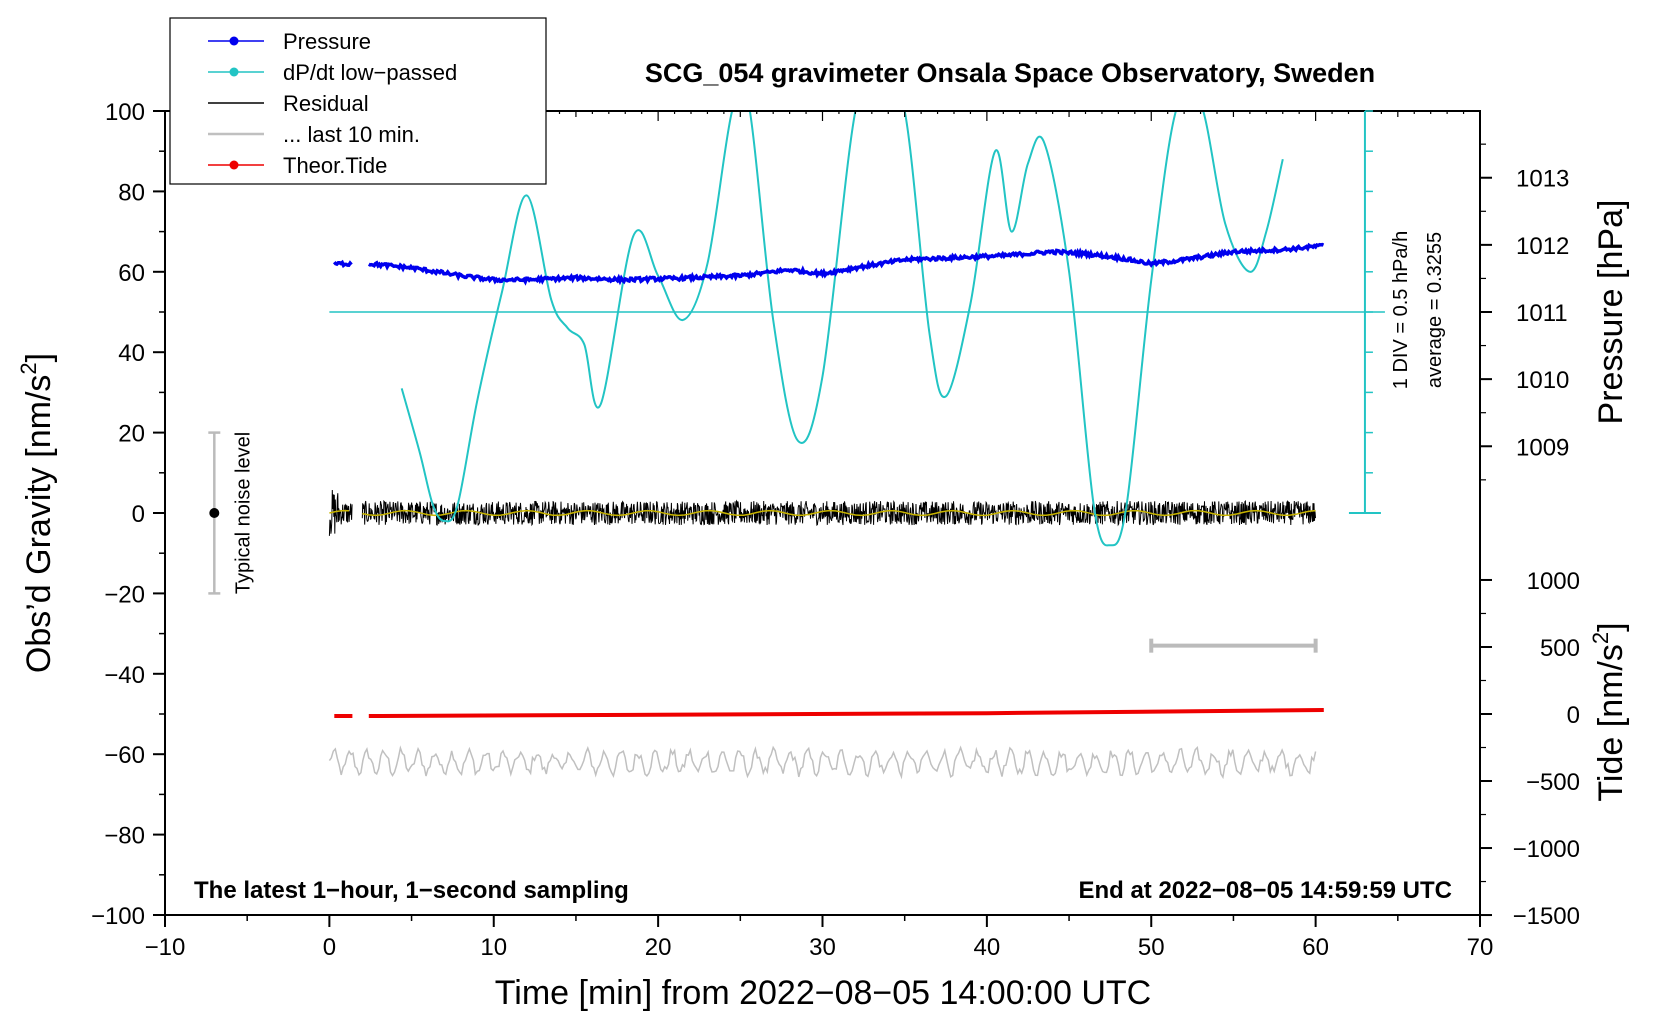 The height and width of the screenshot is (1025, 1660). What do you see at coordinates (118, 916) in the screenshot?
I see `y-tick-label-0: −100` at bounding box center [118, 916].